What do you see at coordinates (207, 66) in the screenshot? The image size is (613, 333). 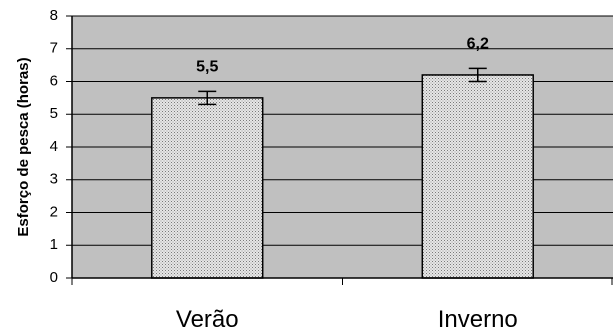 I see `data-label: 5,5` at bounding box center [207, 66].